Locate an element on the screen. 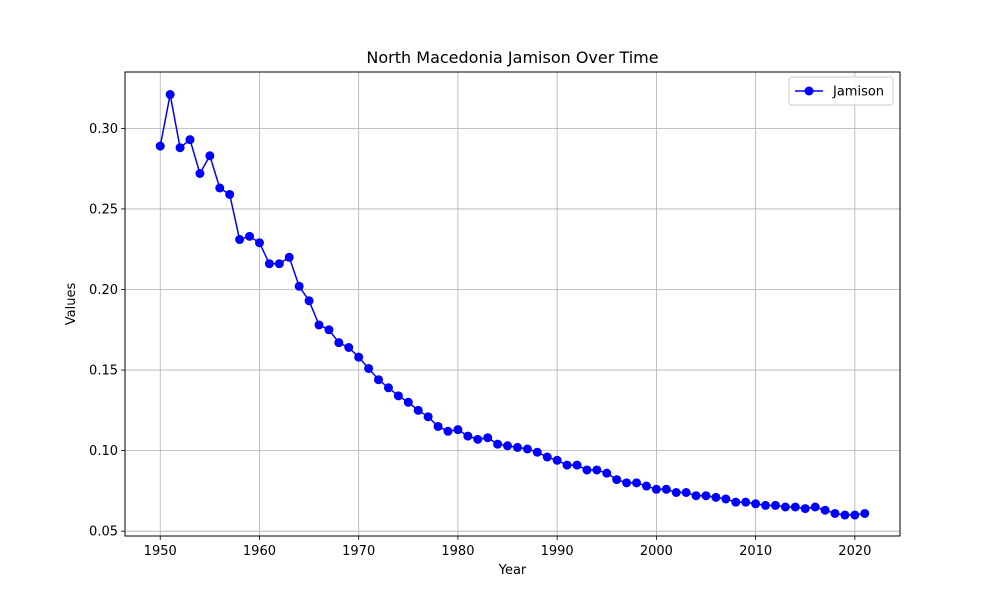 The height and width of the screenshot is (600, 1000). y-tick-label: 0.30 is located at coordinates (103, 129).